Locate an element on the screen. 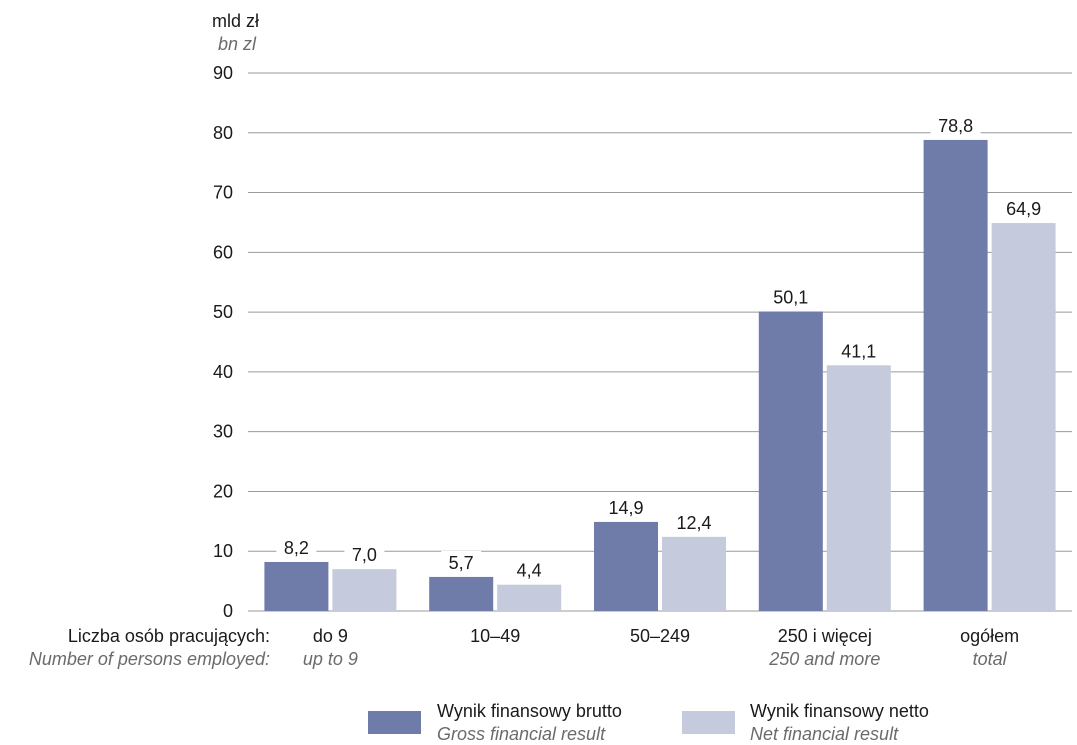 The width and height of the screenshot is (1077, 745). y-tick-label-80: 80 is located at coordinates (223, 133).